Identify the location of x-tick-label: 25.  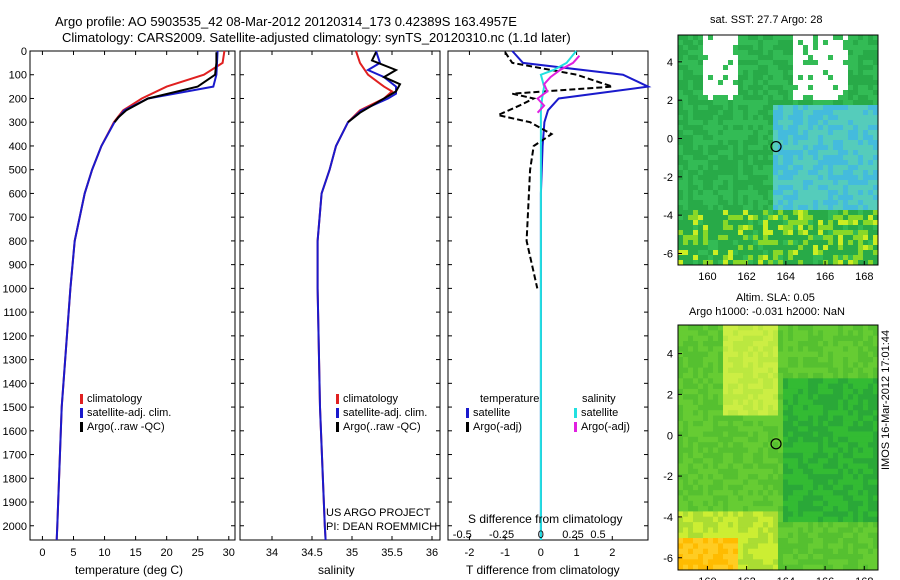
(198, 553).